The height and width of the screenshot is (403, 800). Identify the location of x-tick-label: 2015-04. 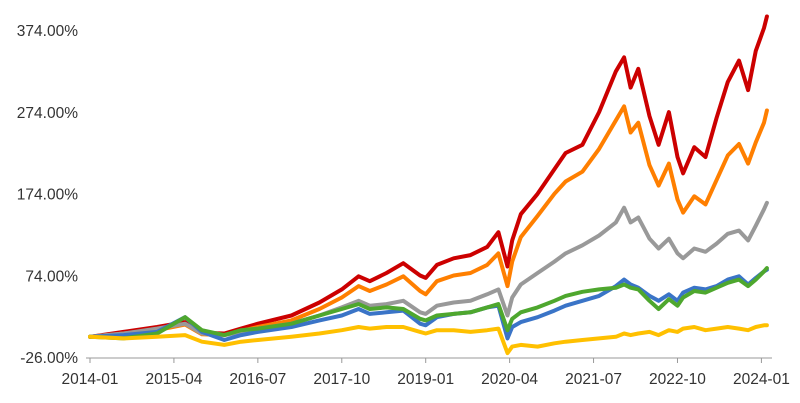
(173, 379).